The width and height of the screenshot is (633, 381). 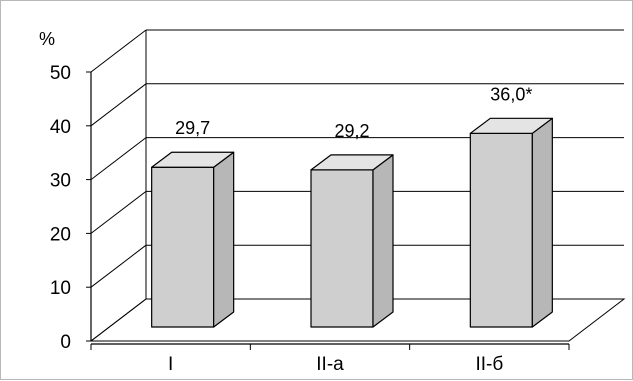 I want to click on chart-floor, so click(x=357, y=320).